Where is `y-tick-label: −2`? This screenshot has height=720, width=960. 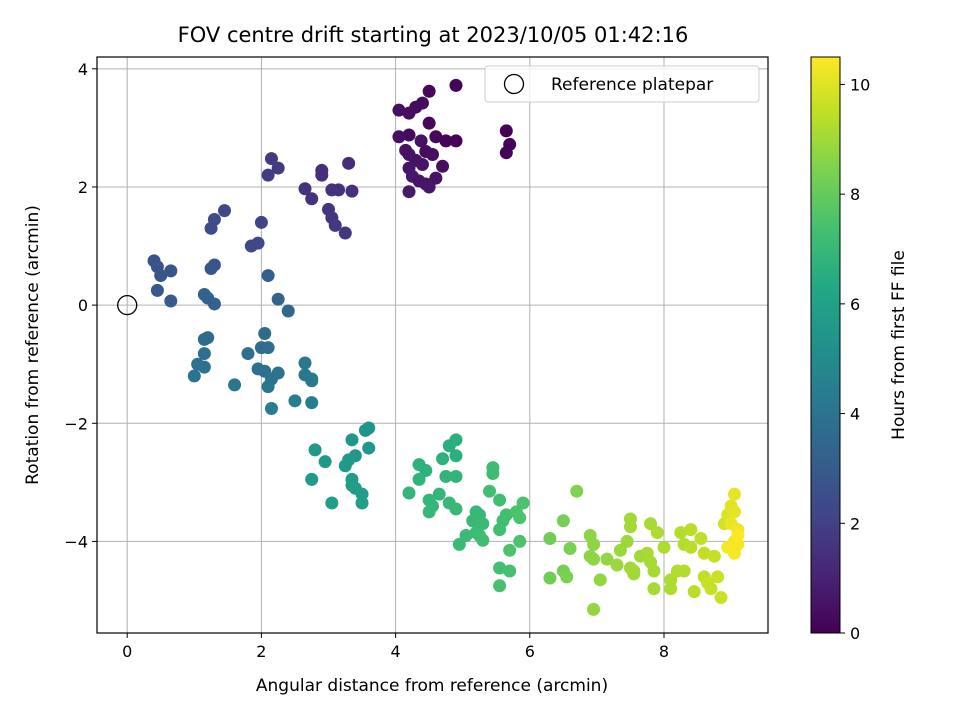
y-tick-label: −2 is located at coordinates (76, 423).